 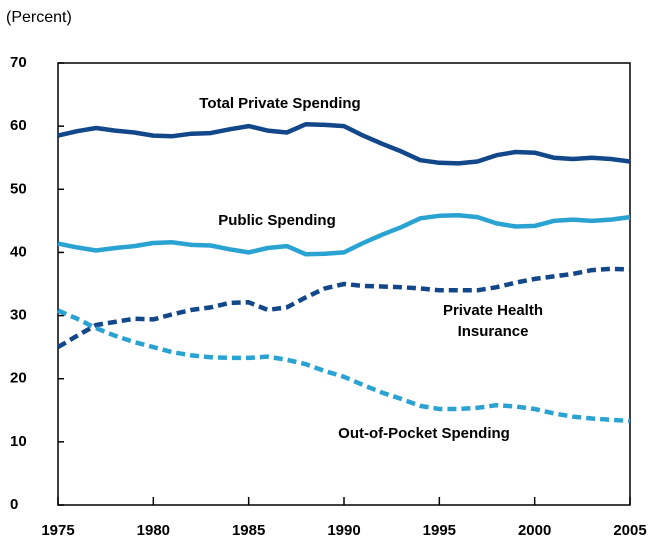 What do you see at coordinates (14, 504) in the screenshot?
I see `y-tick-label: 0` at bounding box center [14, 504].